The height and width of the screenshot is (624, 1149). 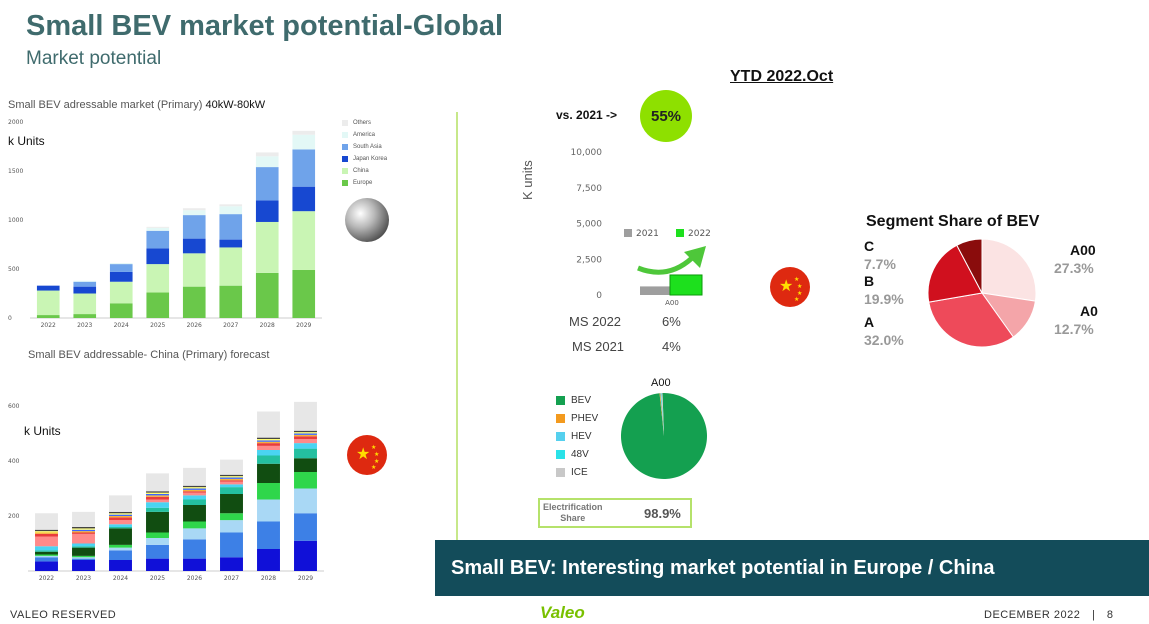 What do you see at coordinates (589, 260) in the screenshot?
I see `ytd-y-tick-label: 2,500` at bounding box center [589, 260].